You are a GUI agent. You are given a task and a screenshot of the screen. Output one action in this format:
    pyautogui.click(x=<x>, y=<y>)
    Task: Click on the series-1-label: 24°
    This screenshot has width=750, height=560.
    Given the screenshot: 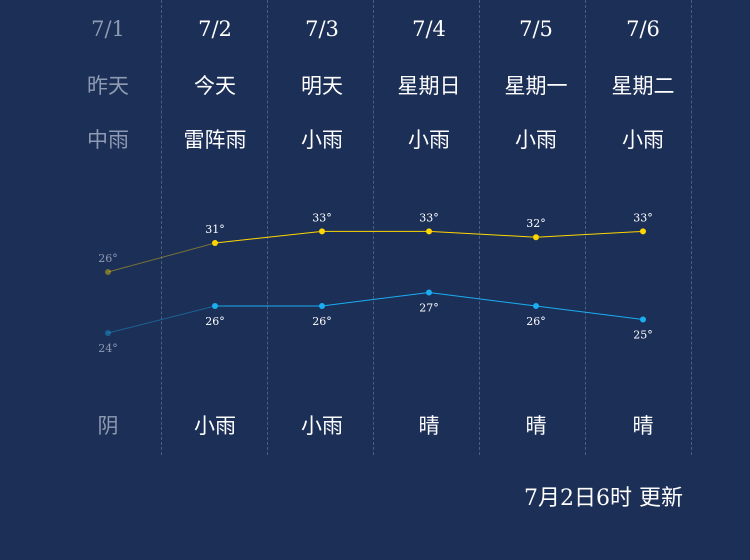 What is the action you would take?
    pyautogui.click(x=108, y=348)
    